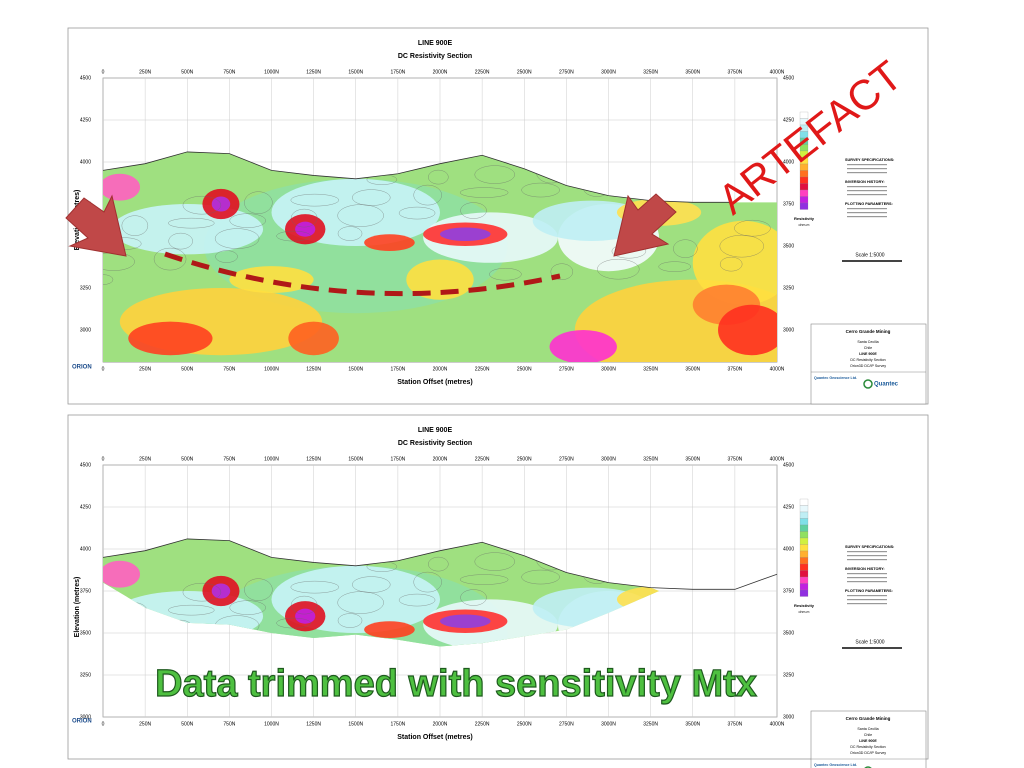 This screenshot has height=768, width=1024. I want to click on title-block-text: Santa Cecilia, so click(867, 342).